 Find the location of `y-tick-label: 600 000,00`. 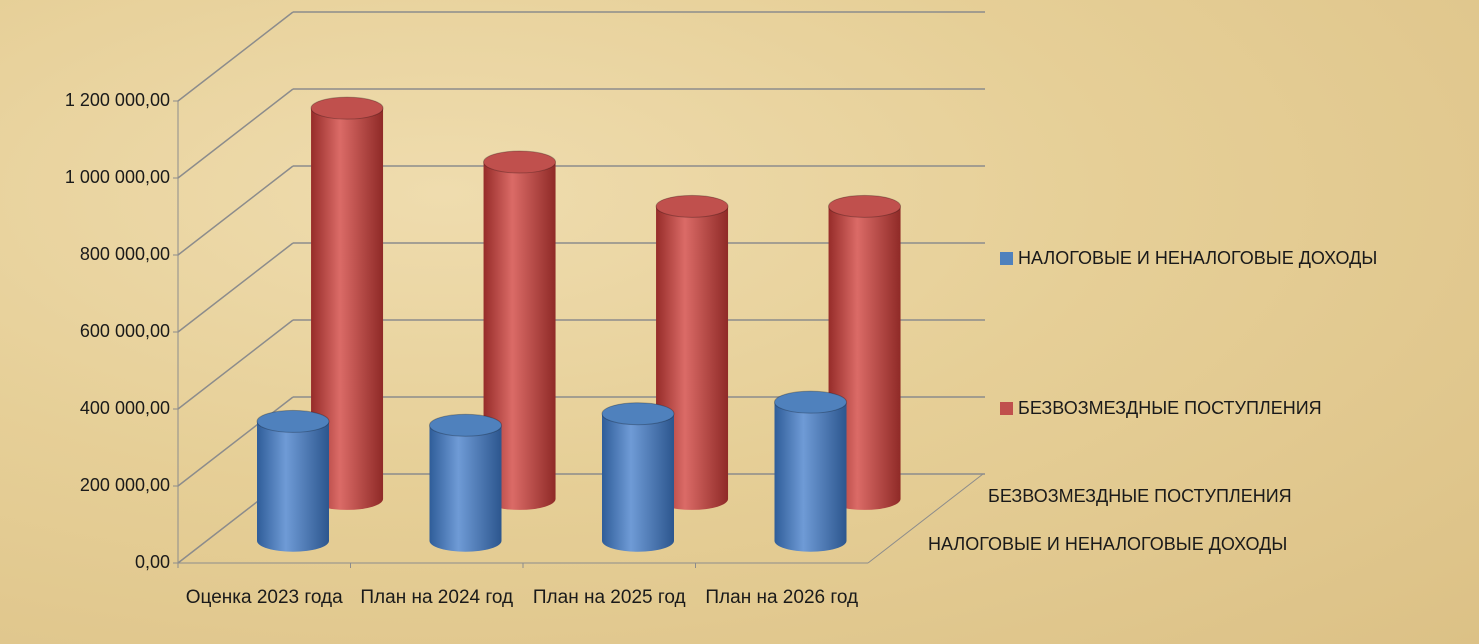

y-tick-label: 600 000,00 is located at coordinates (125, 331).